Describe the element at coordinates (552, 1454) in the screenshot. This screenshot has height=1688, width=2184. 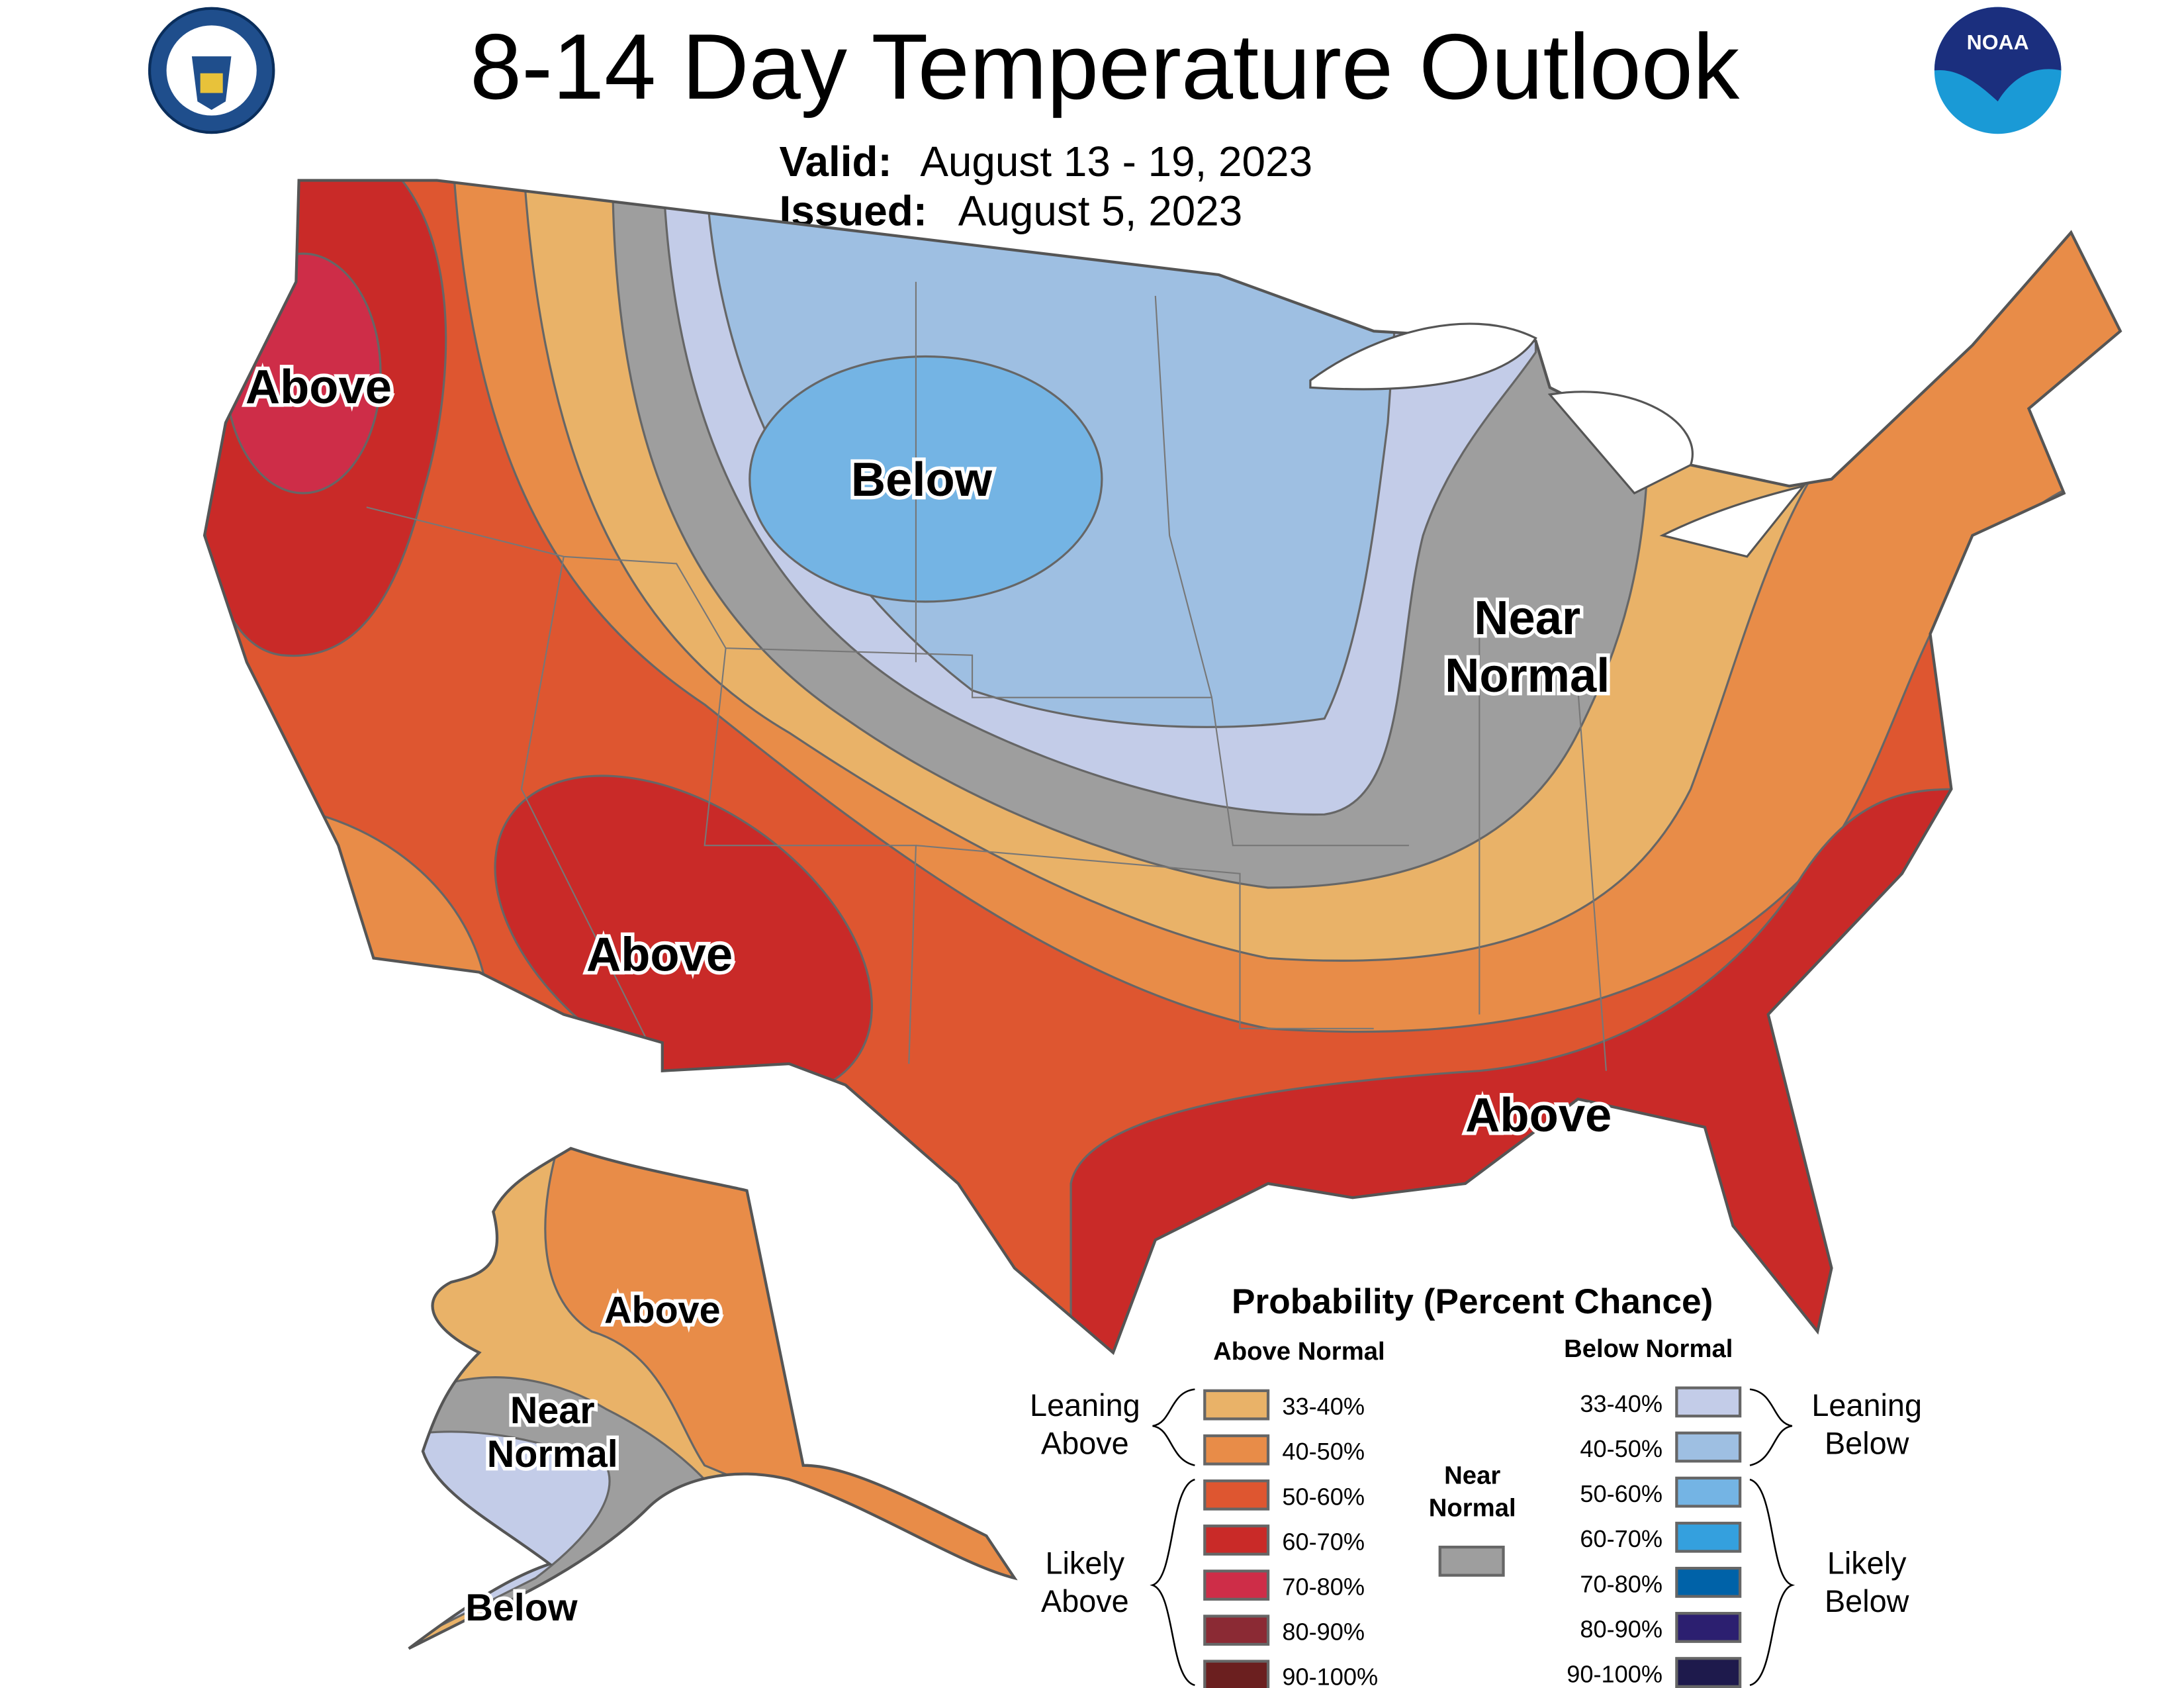
I see `label-alaska-normal: Normal` at that location.